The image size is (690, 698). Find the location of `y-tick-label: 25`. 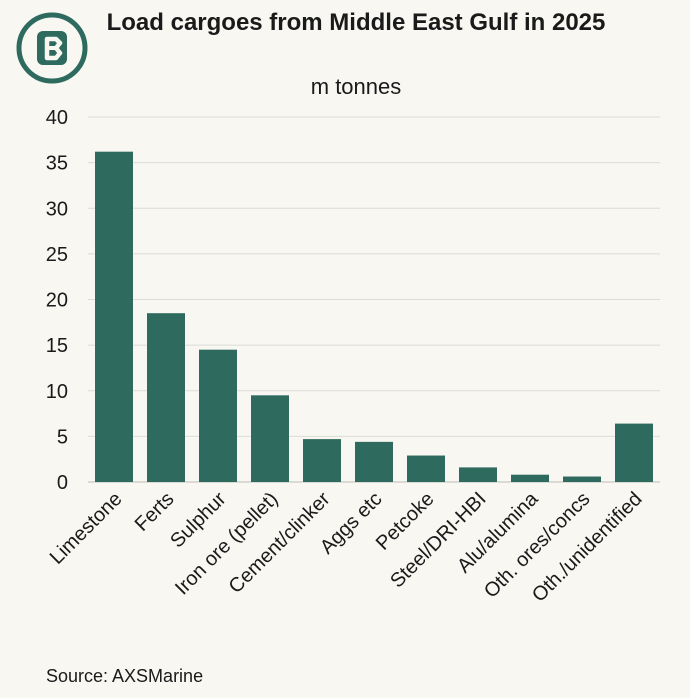

y-tick-label: 25 is located at coordinates (57, 255).